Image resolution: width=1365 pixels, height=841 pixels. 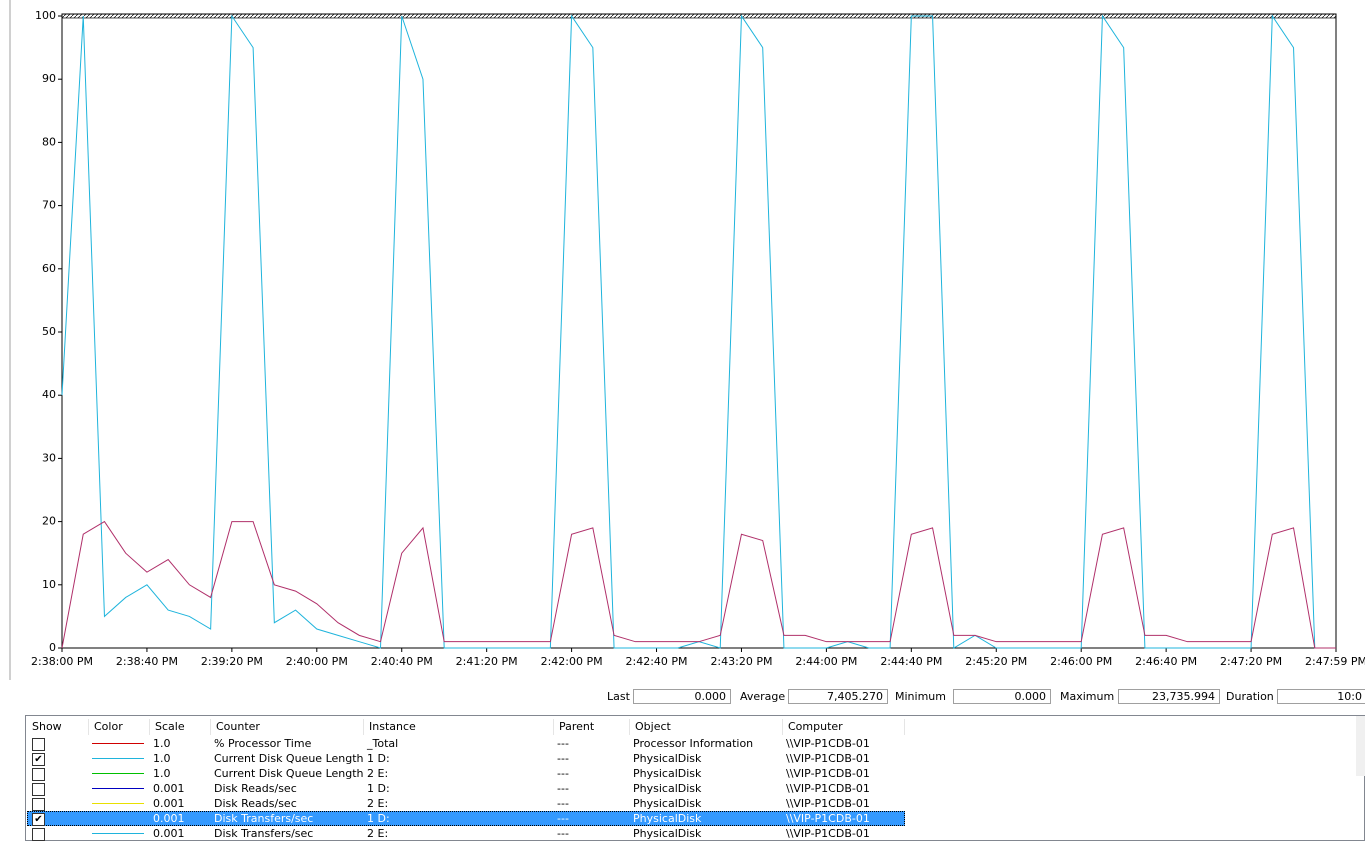 I want to click on x-tick-label: 2:40:00 PM, so click(x=317, y=661).